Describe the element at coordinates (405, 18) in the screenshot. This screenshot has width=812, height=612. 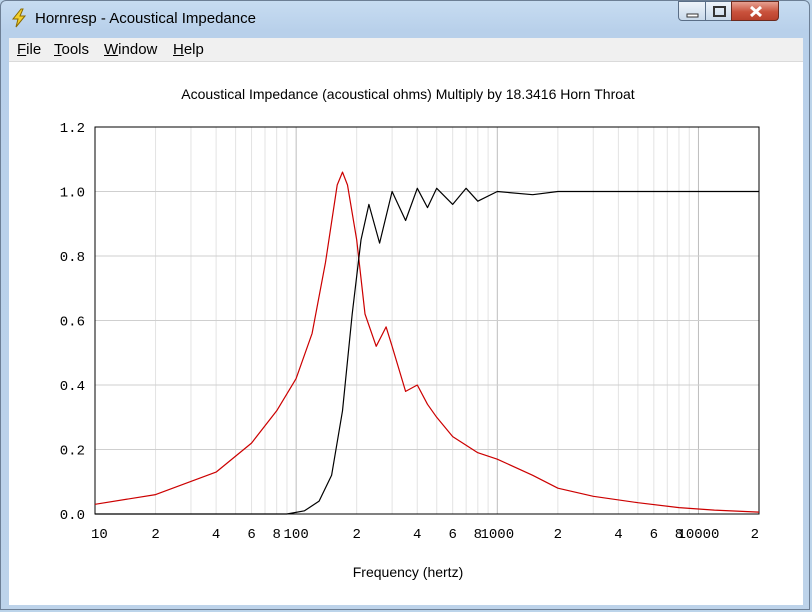
I see `title-bar: Hornresp - Acoustical Impedance` at that location.